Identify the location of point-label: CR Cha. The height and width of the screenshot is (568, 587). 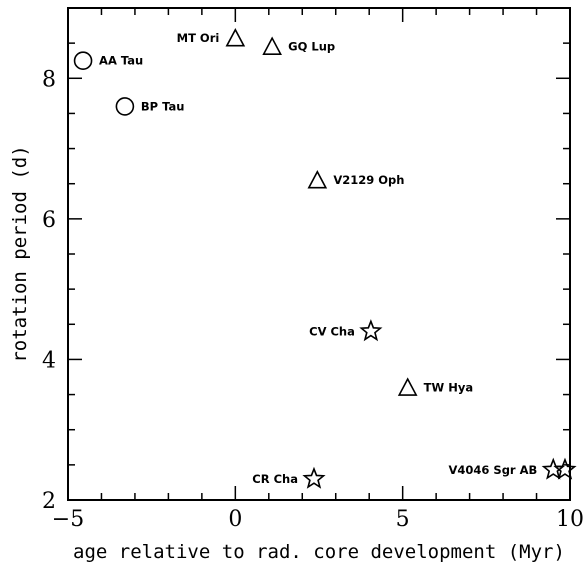
(275, 479).